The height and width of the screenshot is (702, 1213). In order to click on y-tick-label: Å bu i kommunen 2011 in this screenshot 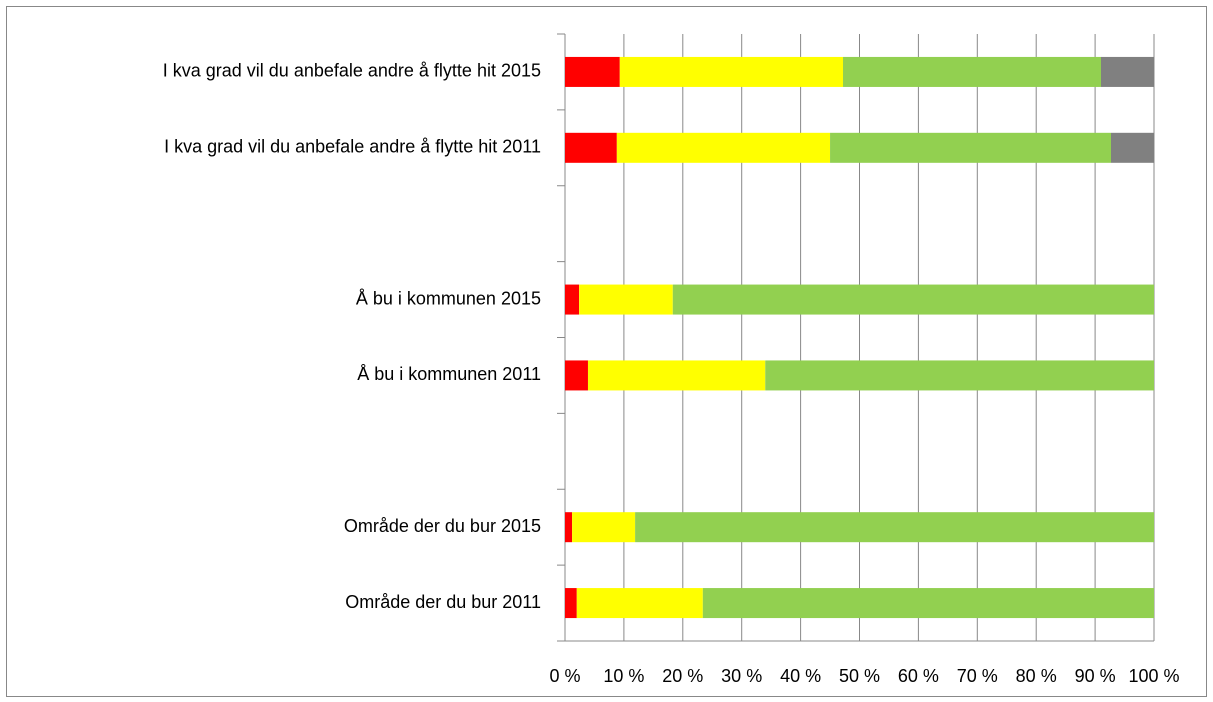, I will do `click(449, 374)`.